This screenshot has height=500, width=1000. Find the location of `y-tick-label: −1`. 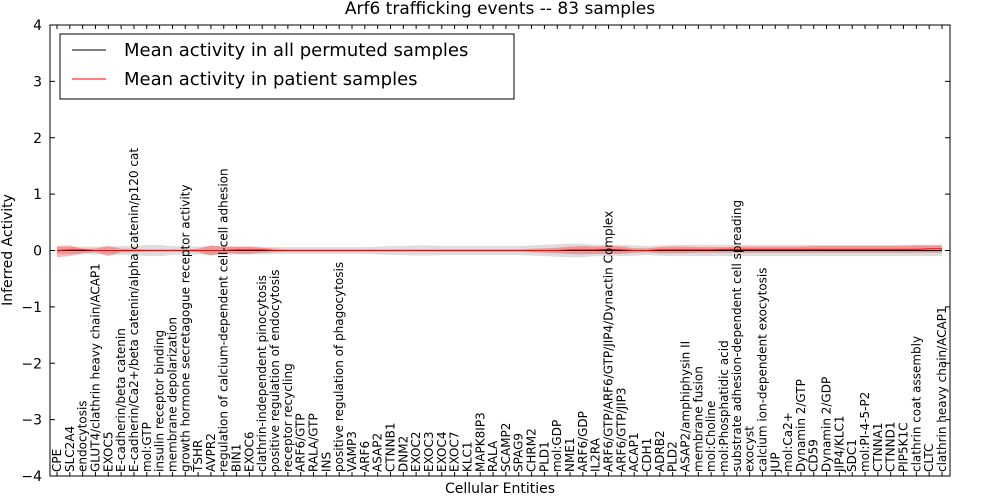

y-tick-label: −1 is located at coordinates (31, 308).